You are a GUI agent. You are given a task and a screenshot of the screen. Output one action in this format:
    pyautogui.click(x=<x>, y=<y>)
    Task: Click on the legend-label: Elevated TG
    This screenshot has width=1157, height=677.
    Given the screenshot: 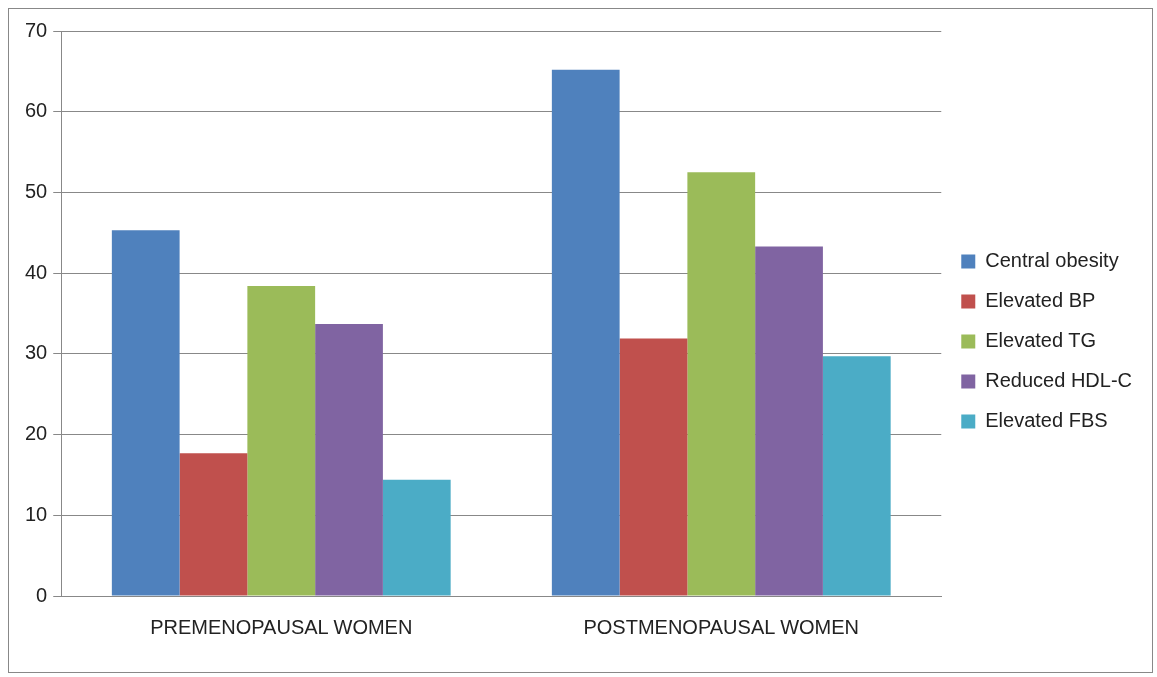 What is the action you would take?
    pyautogui.click(x=1041, y=340)
    